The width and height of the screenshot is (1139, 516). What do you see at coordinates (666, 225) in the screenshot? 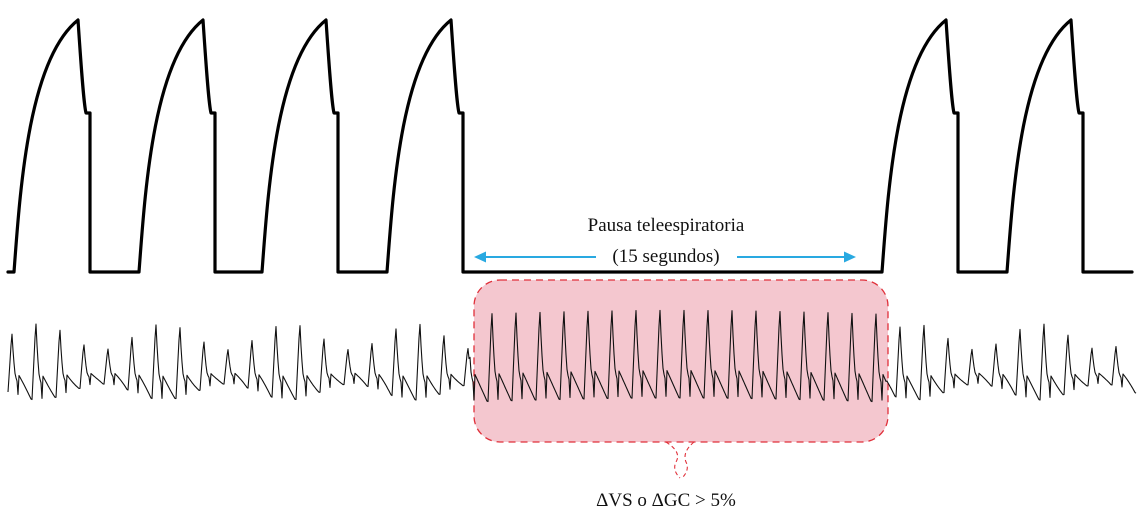
I see `pause-label-line1: Pausa teleespiratoria` at bounding box center [666, 225].